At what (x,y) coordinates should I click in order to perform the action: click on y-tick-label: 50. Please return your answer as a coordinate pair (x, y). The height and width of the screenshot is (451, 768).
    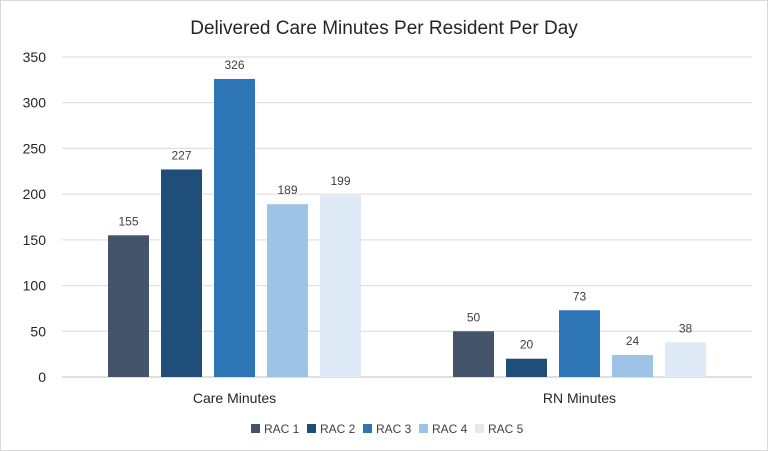
    Looking at the image, I should click on (38, 331).